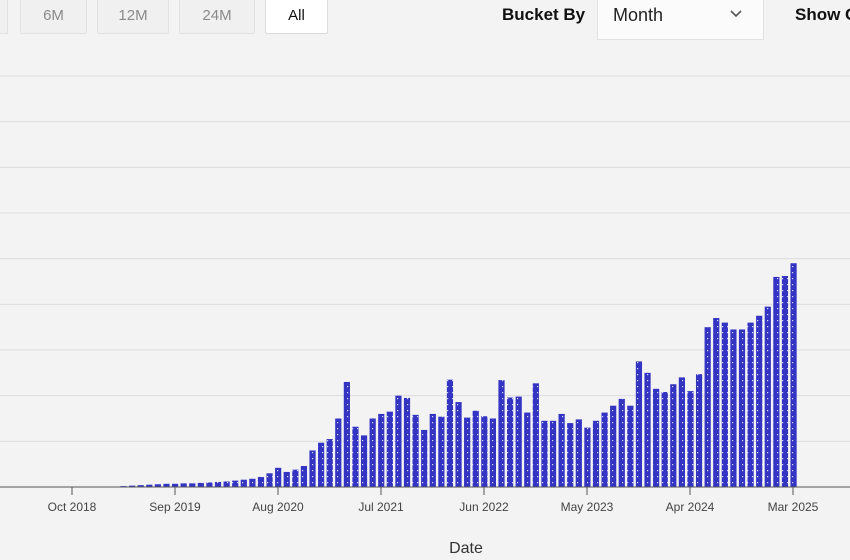  I want to click on range-button-6m: 6M, so click(53, 17).